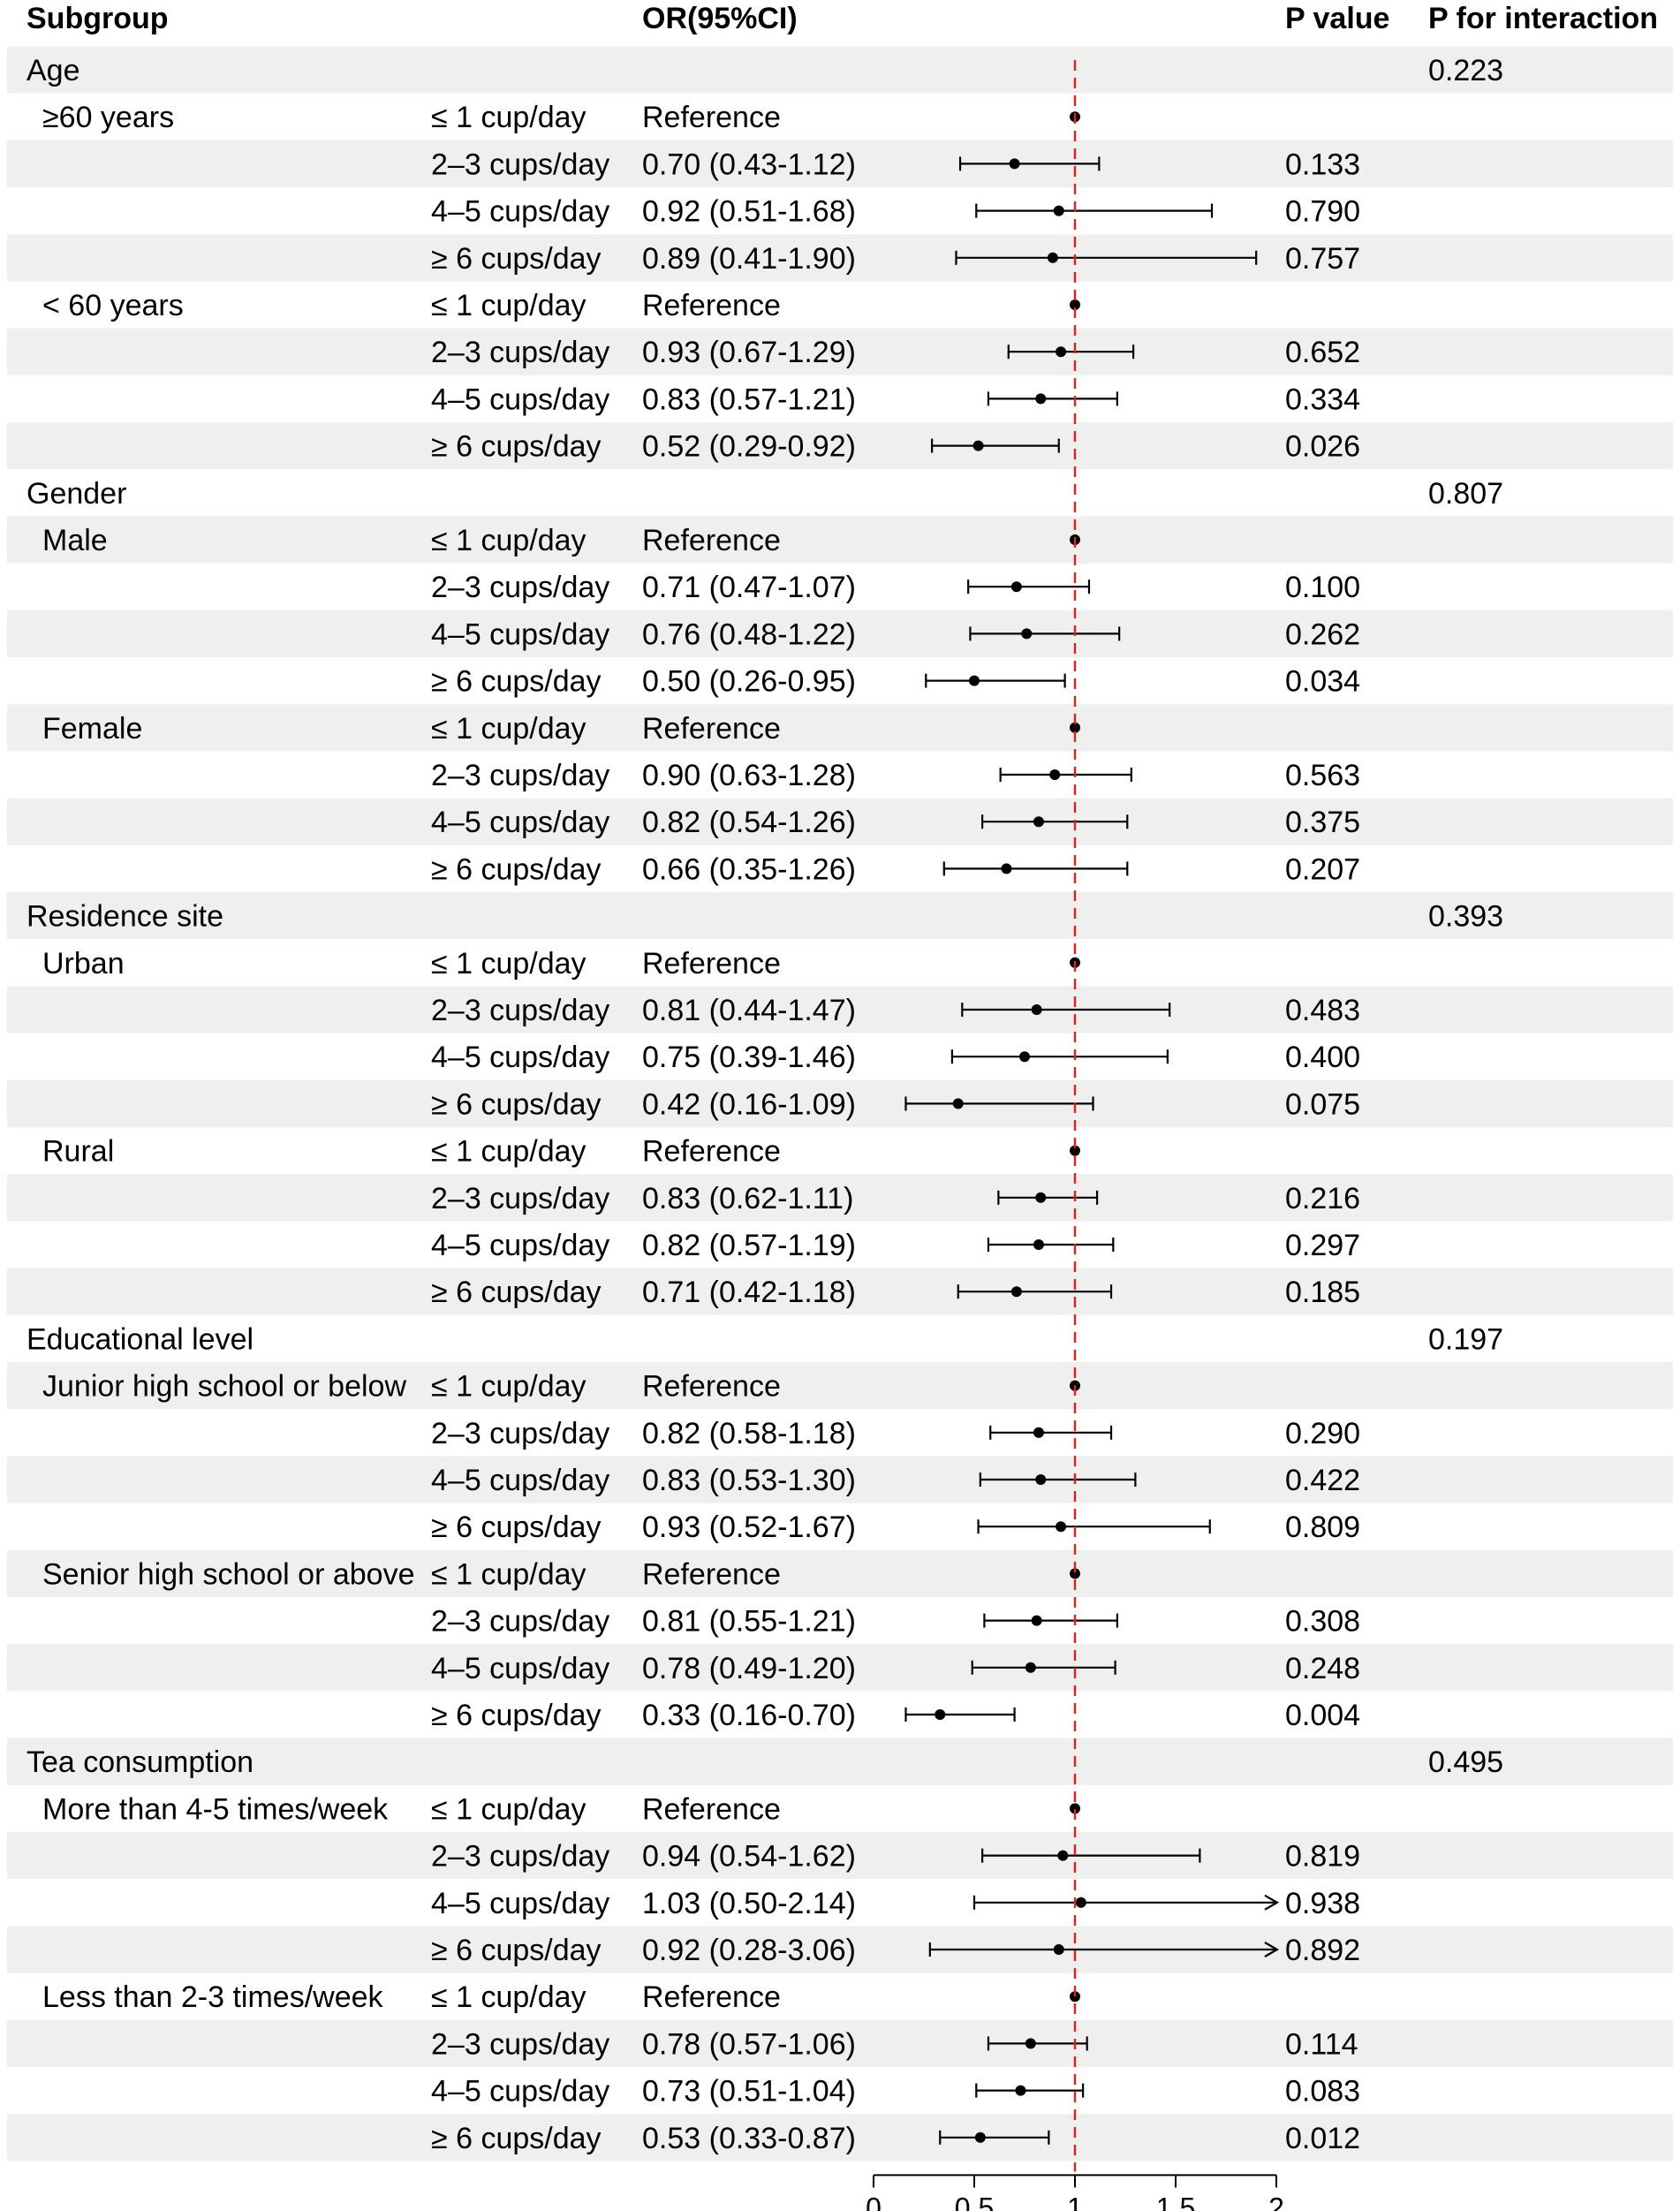 The image size is (1680, 2211). I want to click on header-subgroup: Subgroup, so click(97, 18).